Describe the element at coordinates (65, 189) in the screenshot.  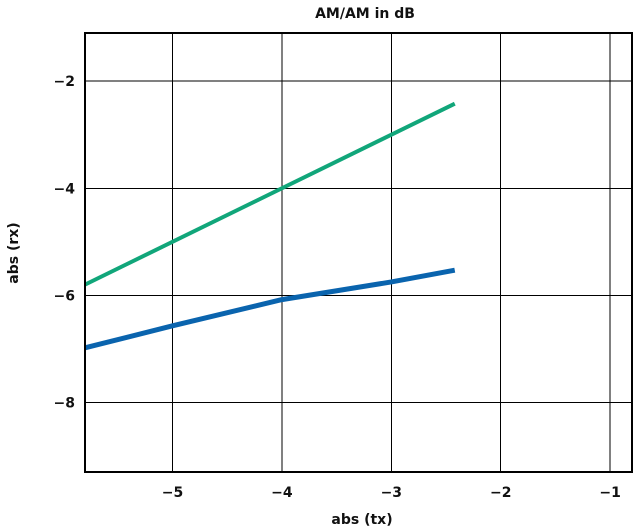
I see `y-tick-label: −4` at that location.